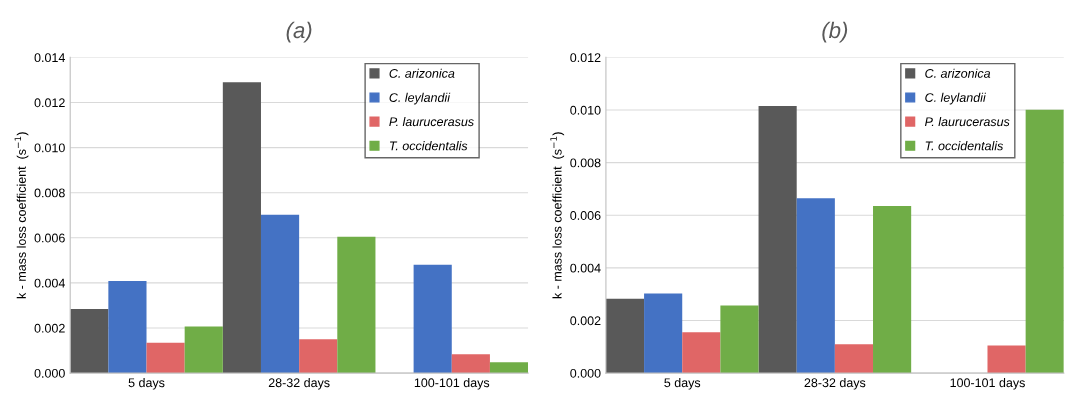  Describe the element at coordinates (299, 32) in the screenshot. I see `chart-title: (a)` at that location.